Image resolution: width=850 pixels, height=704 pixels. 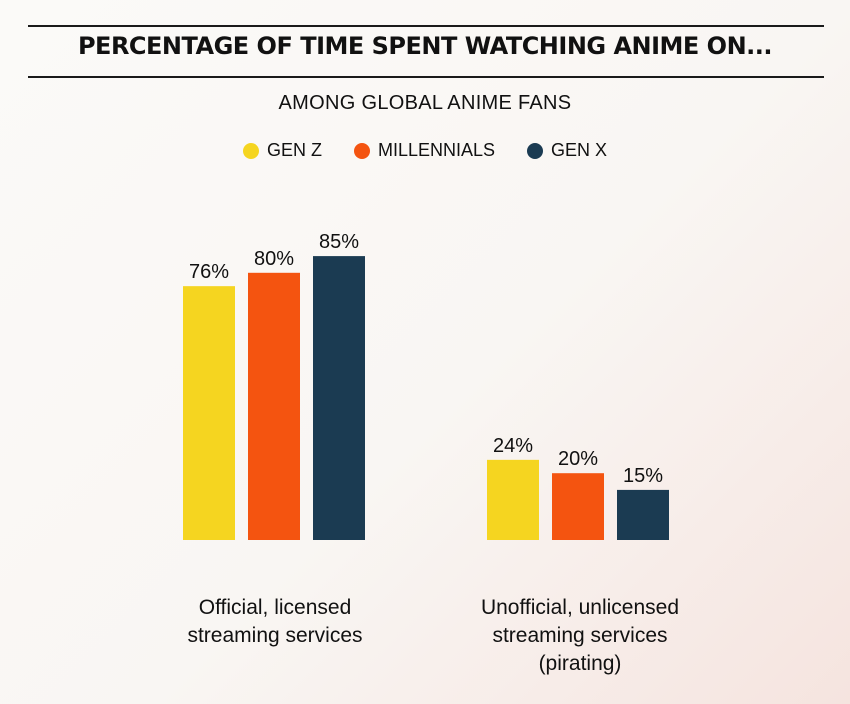 I want to click on category-label-unofficial-line-3: (pirating), so click(x=580, y=663).